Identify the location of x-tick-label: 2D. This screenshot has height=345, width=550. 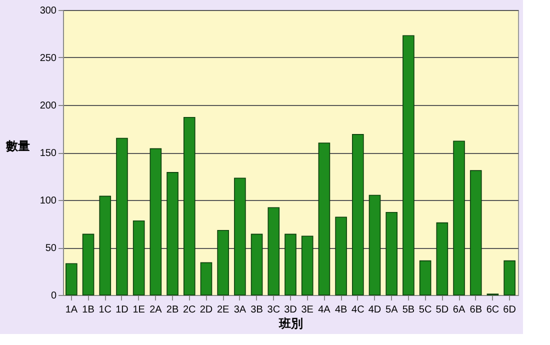
(206, 310).